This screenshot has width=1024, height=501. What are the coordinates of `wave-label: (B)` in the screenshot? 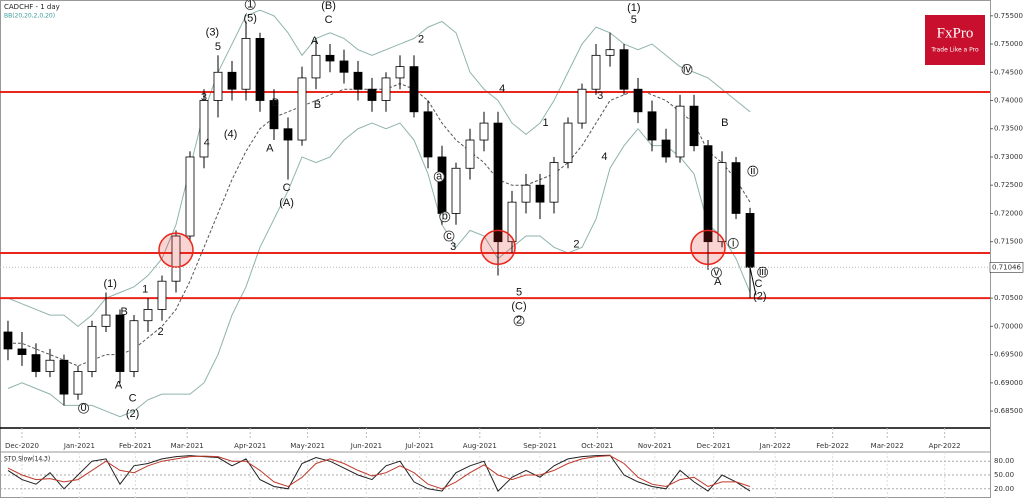 It's located at (328, 6).